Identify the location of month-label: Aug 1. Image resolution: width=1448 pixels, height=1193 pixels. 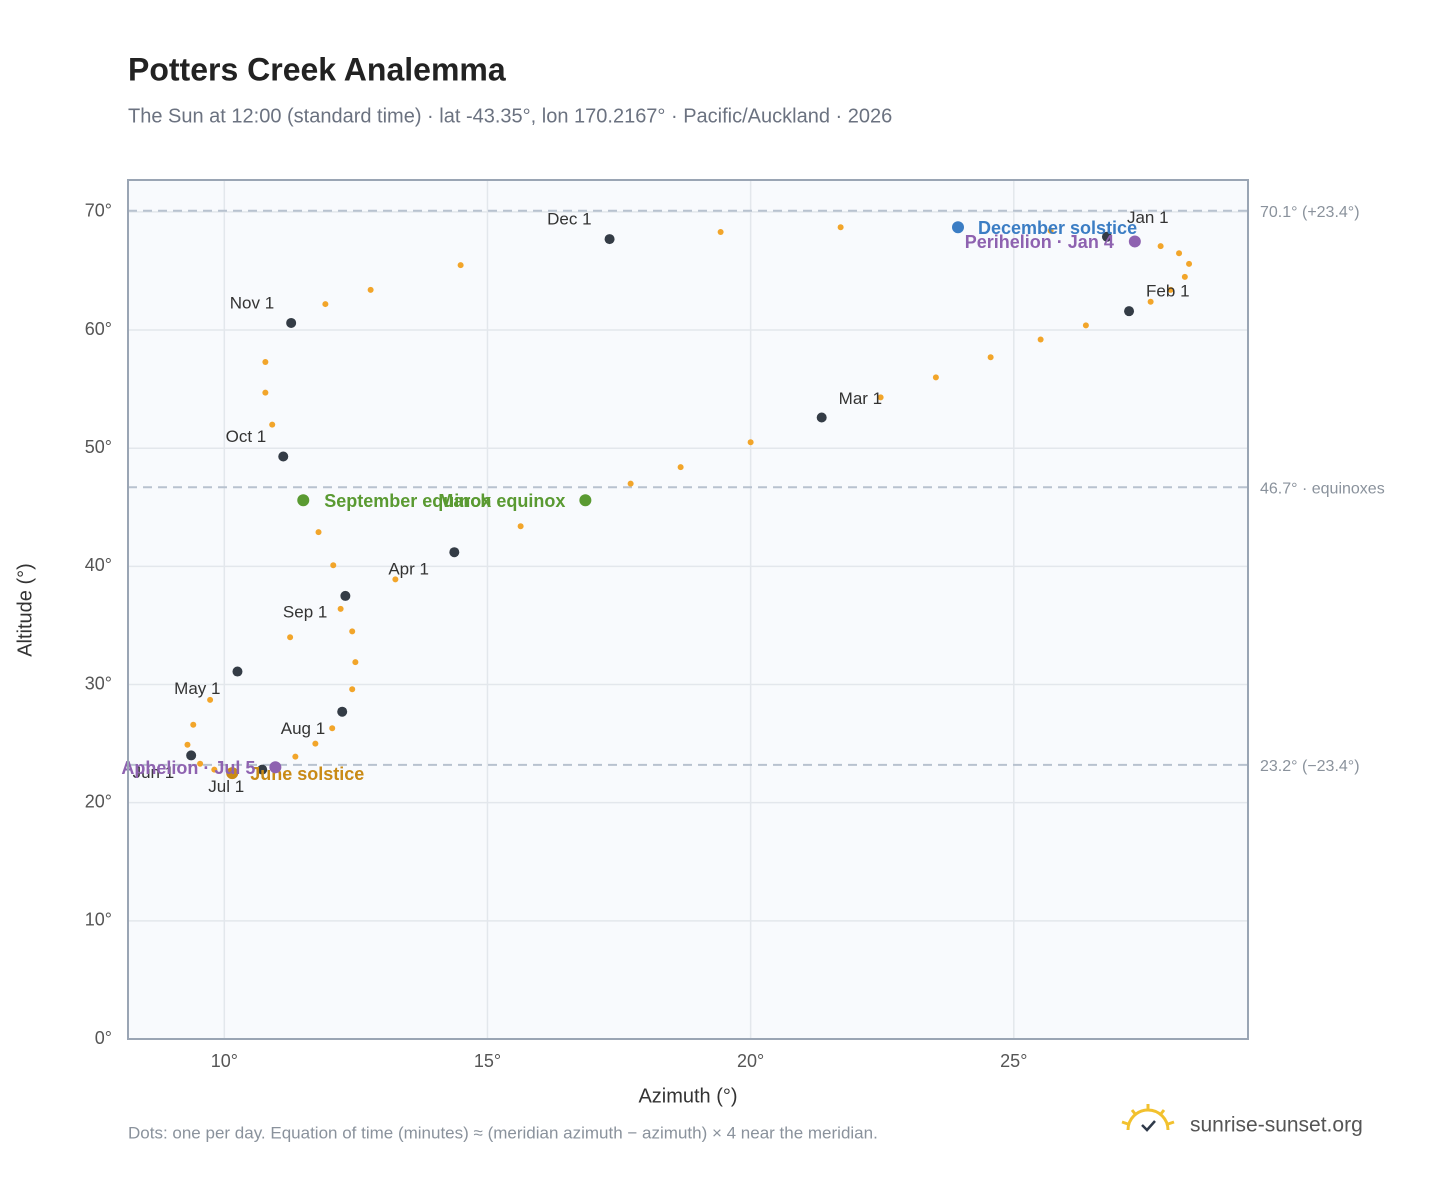
(303, 728).